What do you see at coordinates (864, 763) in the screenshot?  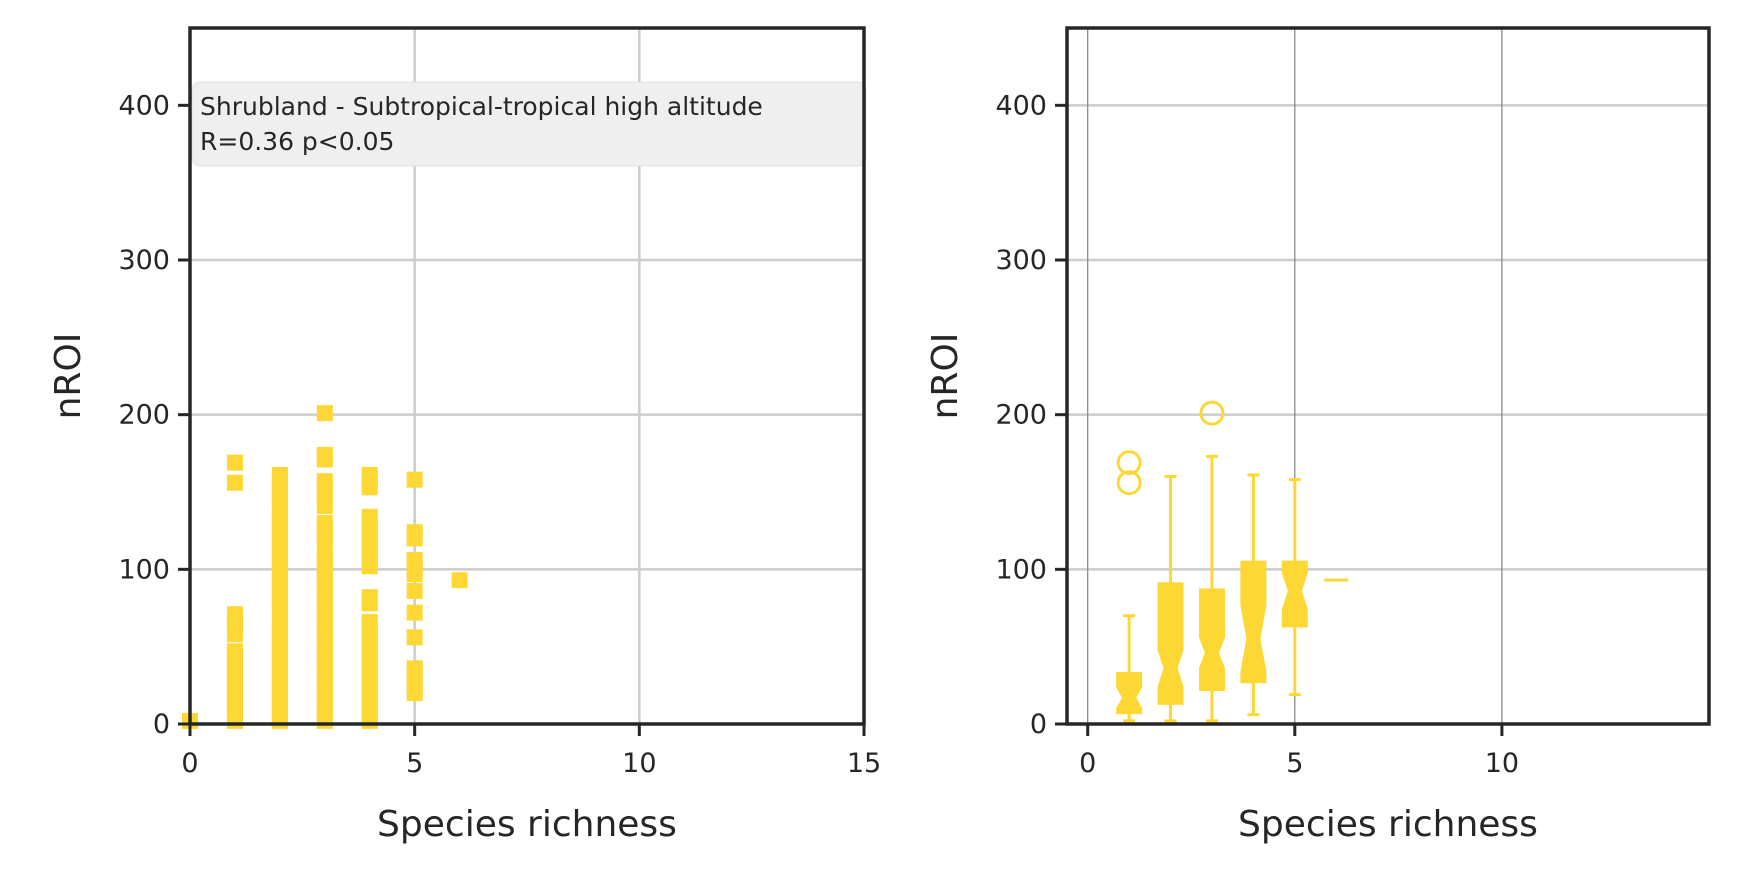 I see `x-tick-label: 15` at bounding box center [864, 763].